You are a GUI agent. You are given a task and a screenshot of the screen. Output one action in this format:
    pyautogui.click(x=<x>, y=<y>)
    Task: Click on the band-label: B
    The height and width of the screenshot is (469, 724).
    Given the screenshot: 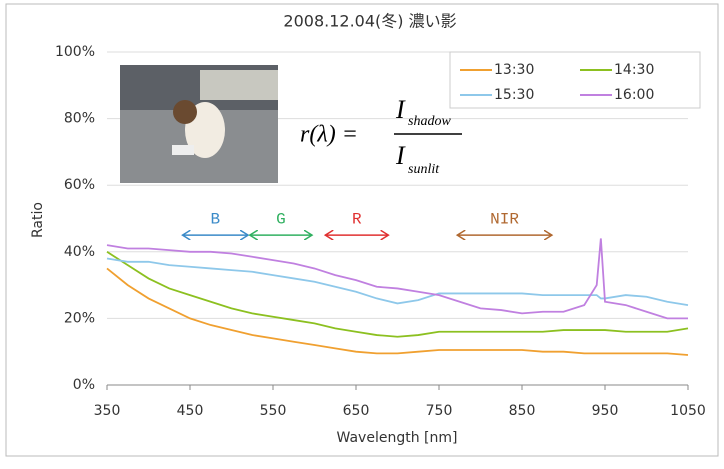 What is the action you would take?
    pyautogui.click(x=216, y=219)
    